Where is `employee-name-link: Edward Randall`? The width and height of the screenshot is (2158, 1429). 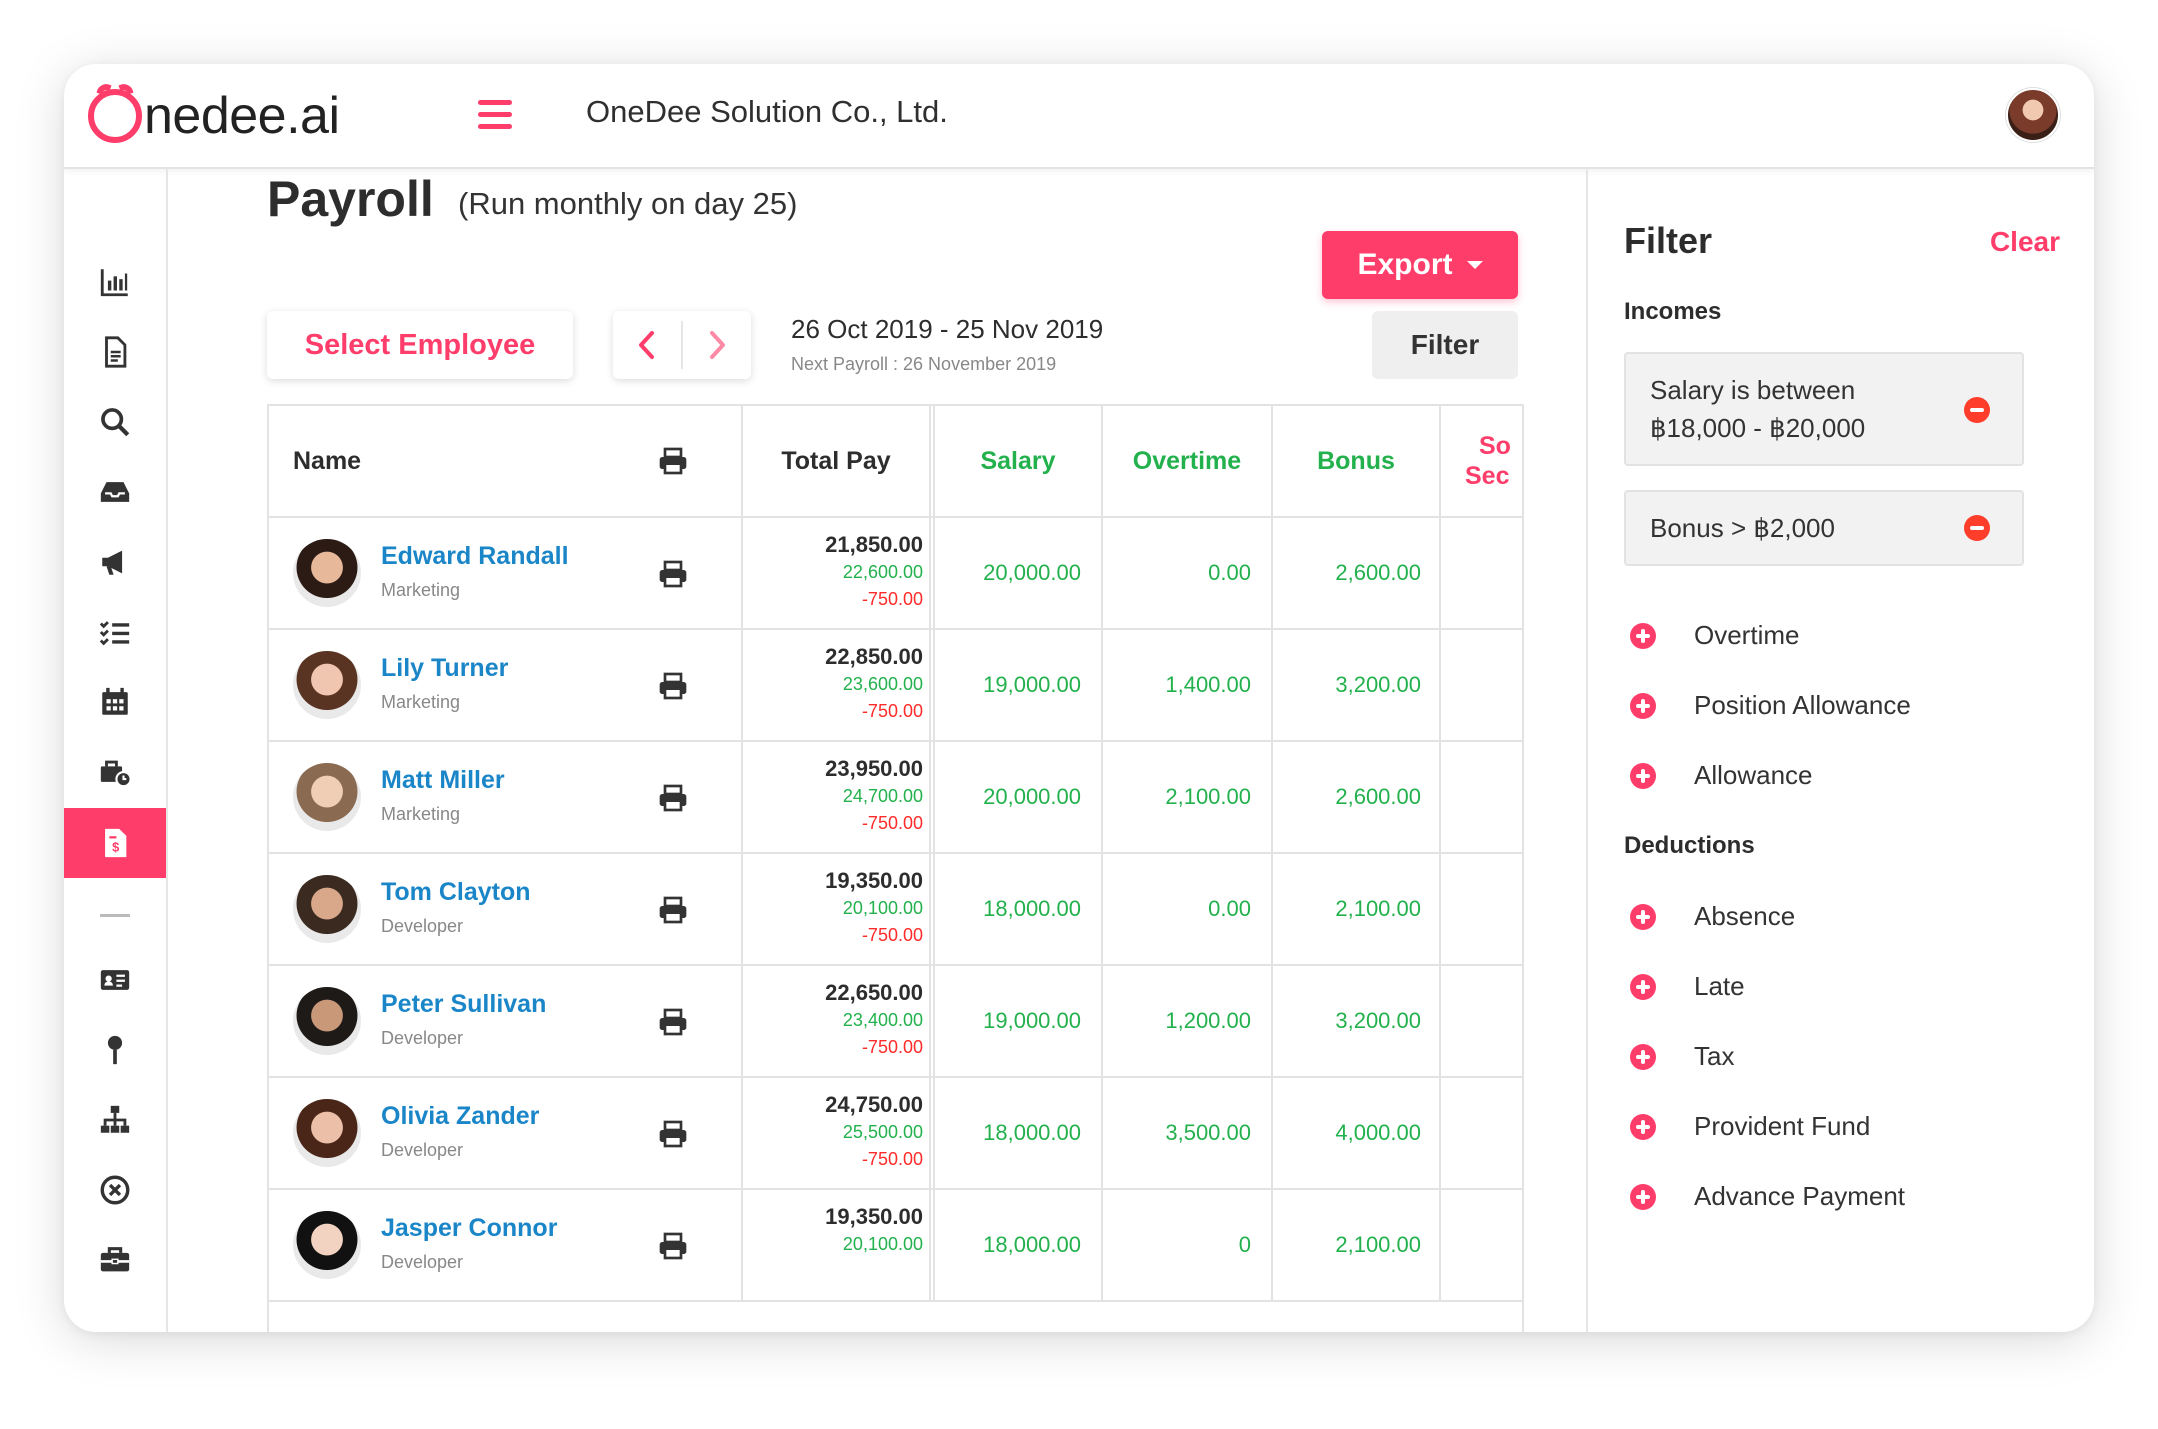 employee-name-link: Edward Randall is located at coordinates (475, 556).